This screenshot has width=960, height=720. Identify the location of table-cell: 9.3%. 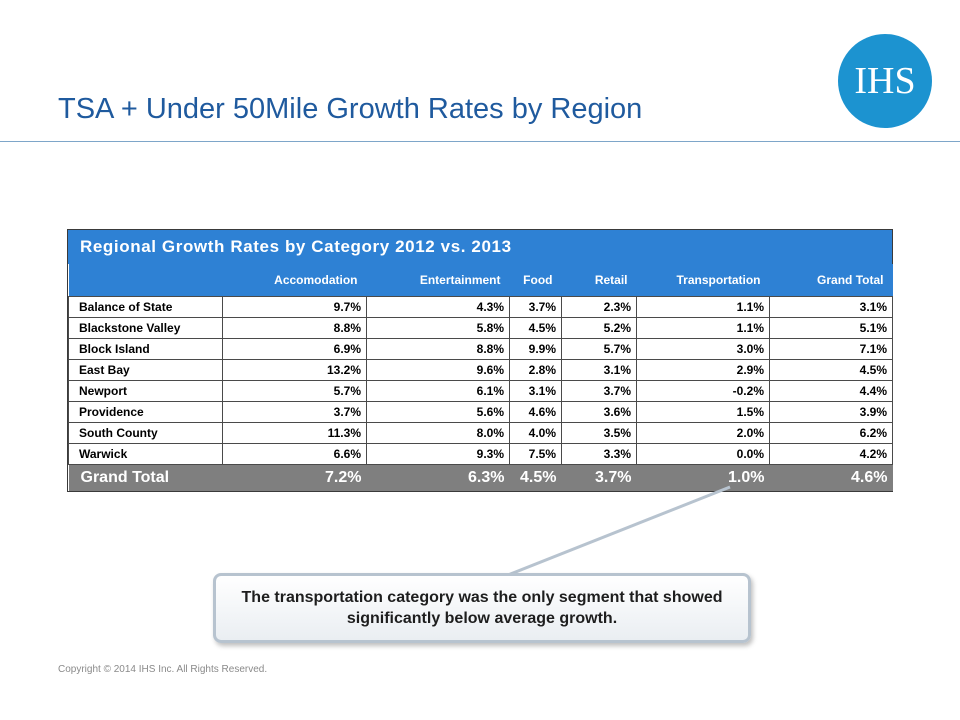
(438, 454).